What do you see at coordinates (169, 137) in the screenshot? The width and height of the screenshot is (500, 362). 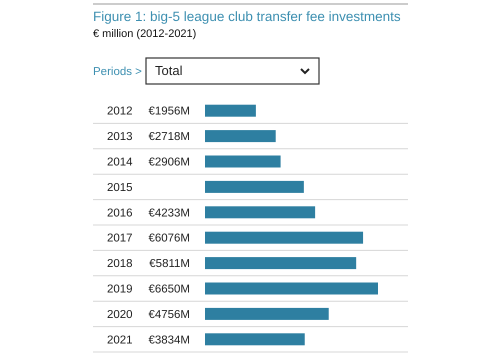 I see `data-label: €2718M` at bounding box center [169, 137].